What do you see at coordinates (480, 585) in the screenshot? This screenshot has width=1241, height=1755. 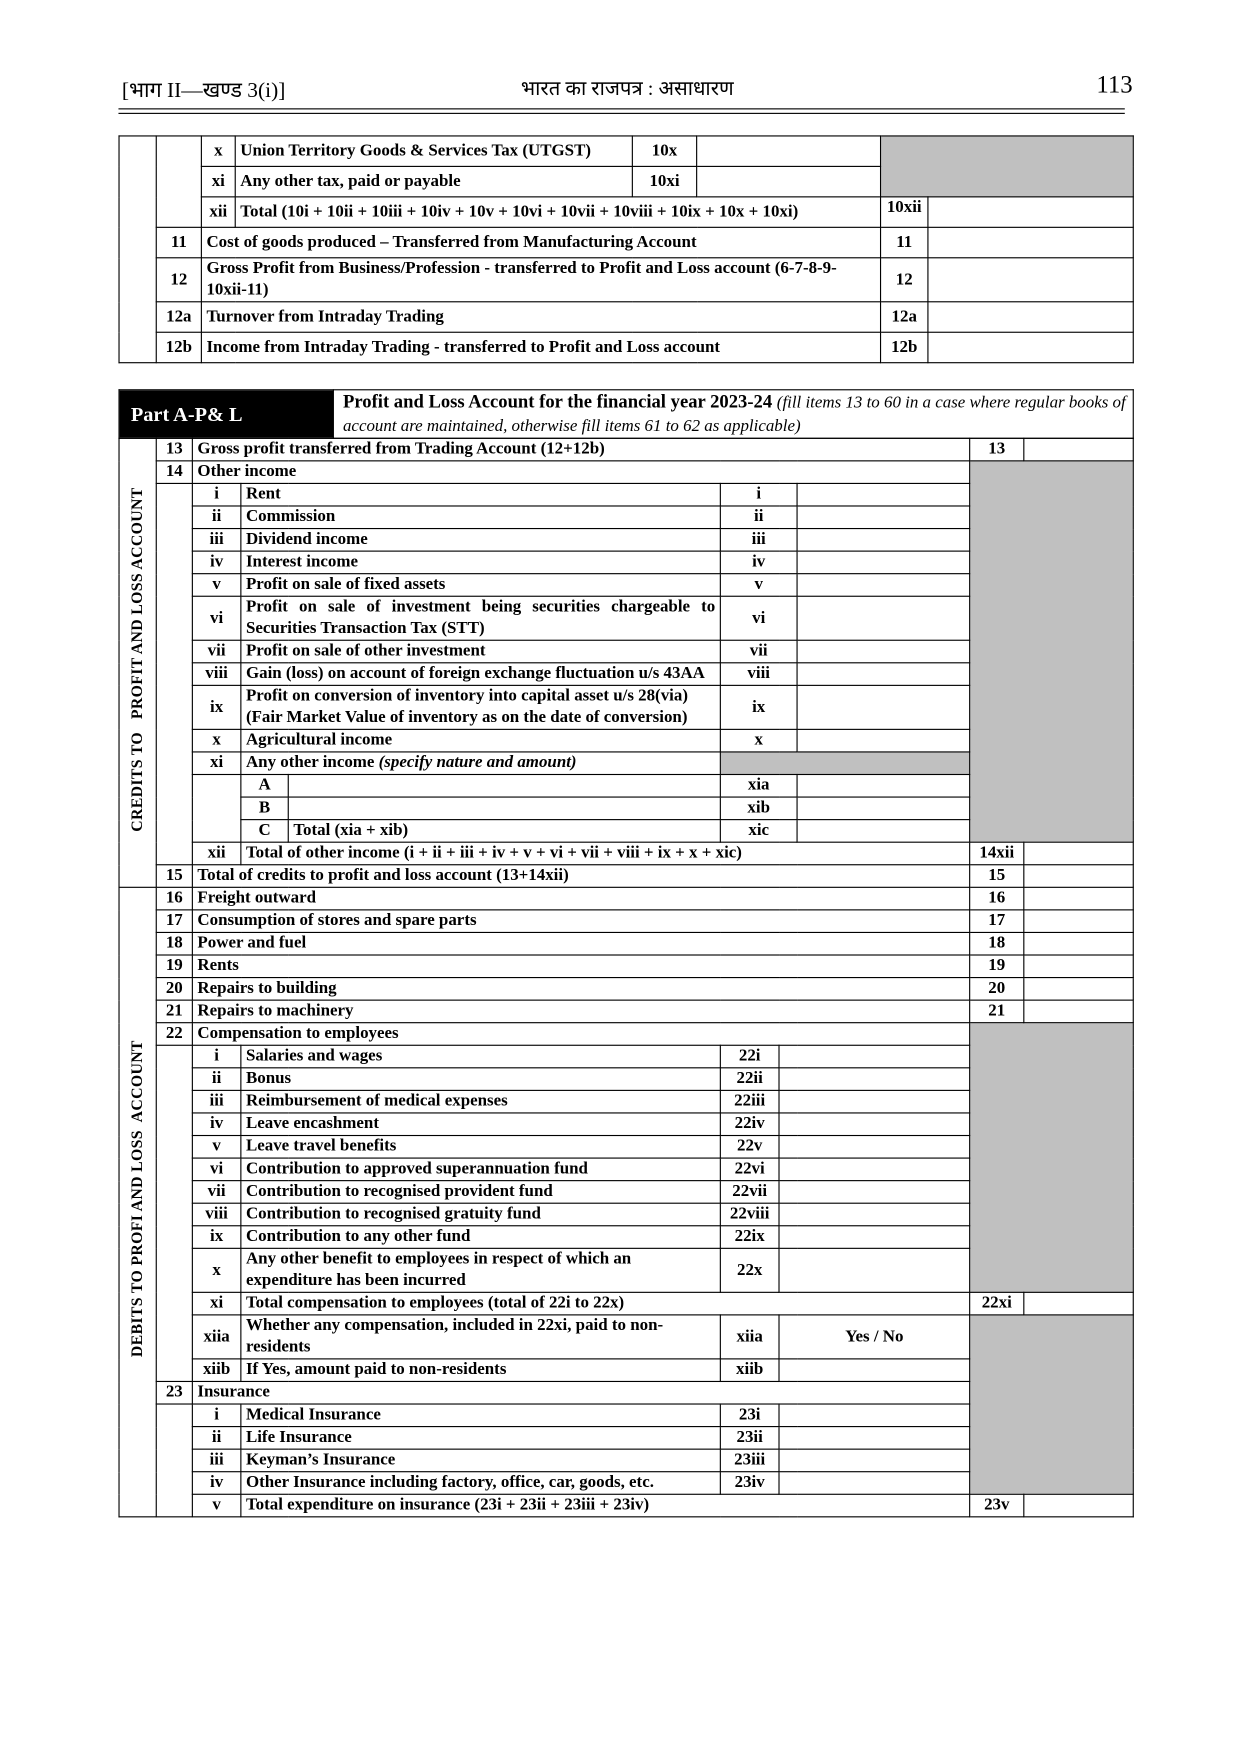 I see `item-label: Profit on sale of fixed assets` at bounding box center [480, 585].